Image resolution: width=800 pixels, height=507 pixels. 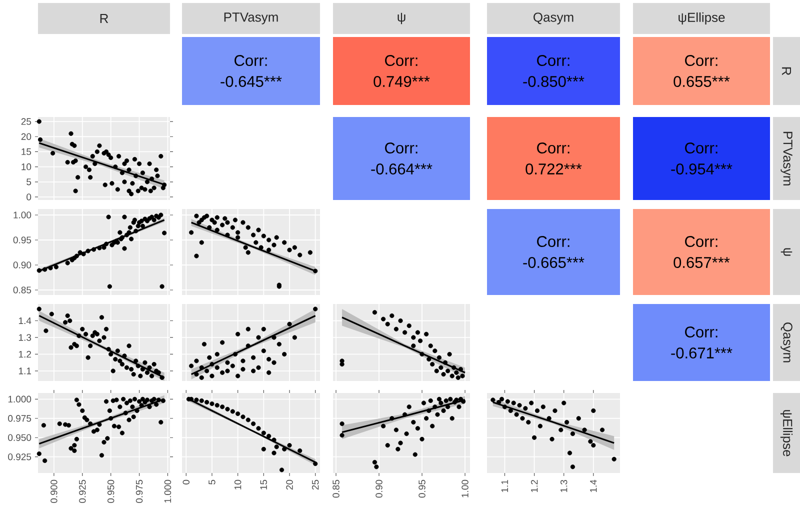 What do you see at coordinates (553, 252) in the screenshot?
I see `text: Corr: -0.665***` at bounding box center [553, 252].